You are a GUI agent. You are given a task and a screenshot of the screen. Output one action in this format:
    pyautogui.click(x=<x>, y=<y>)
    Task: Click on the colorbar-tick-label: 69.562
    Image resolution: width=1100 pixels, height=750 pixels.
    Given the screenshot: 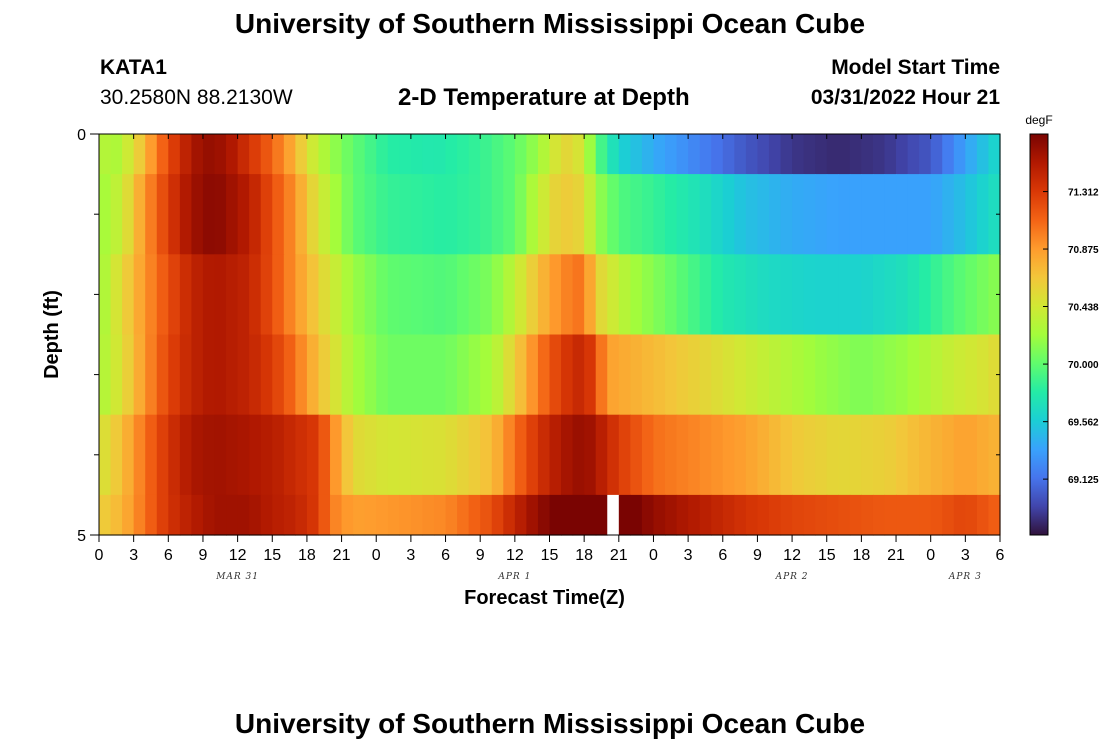 What is the action you would take?
    pyautogui.click(x=1083, y=423)
    